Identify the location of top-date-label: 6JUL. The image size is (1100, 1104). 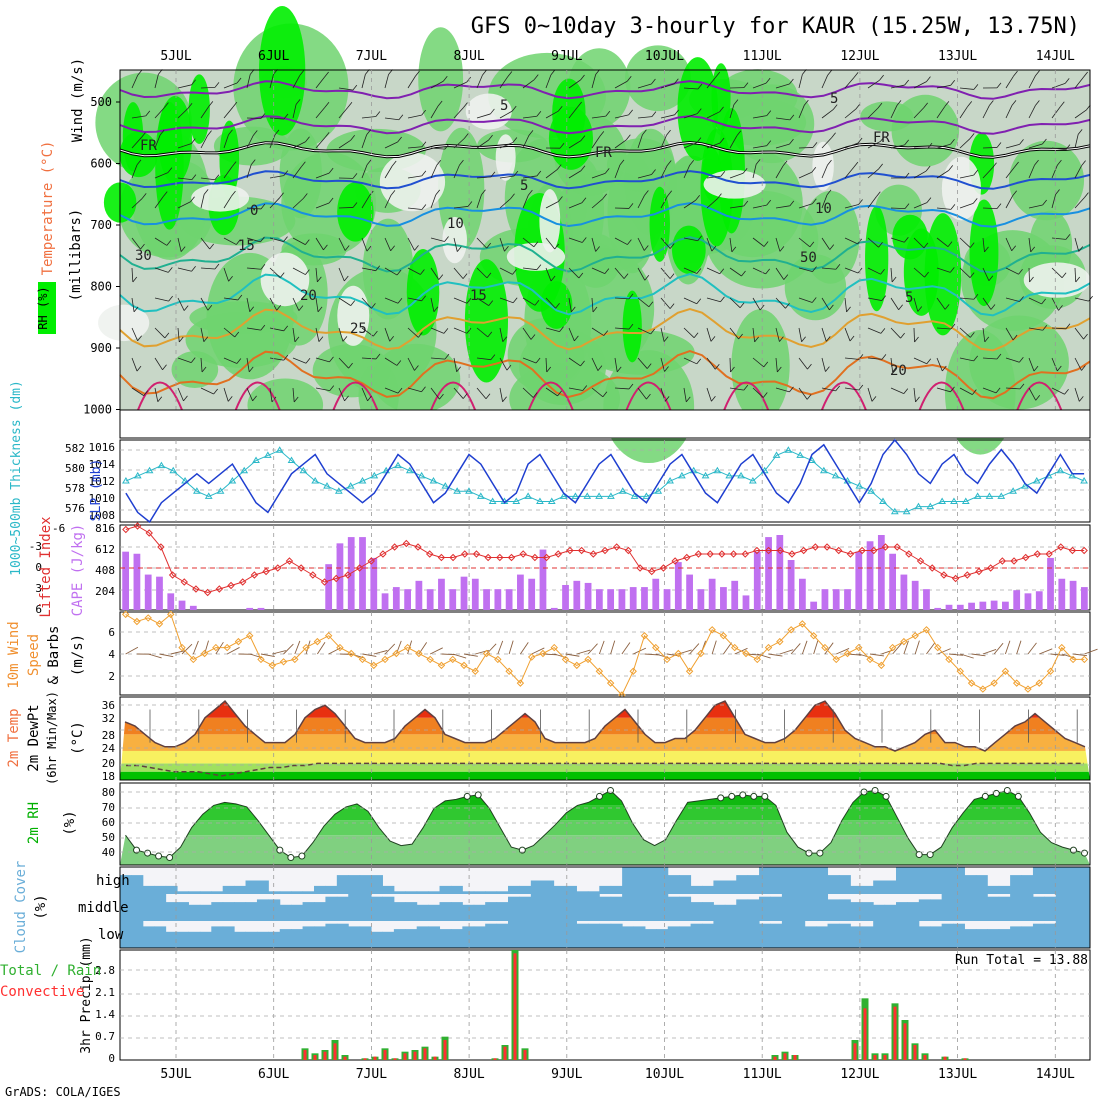
(273, 56).